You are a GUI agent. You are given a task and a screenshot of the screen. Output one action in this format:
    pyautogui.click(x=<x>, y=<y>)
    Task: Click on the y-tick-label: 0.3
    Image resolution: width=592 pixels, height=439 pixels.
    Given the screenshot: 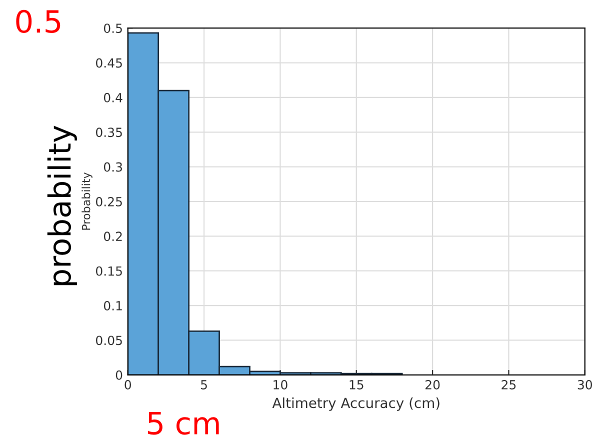 What is the action you would take?
    pyautogui.click(x=113, y=167)
    